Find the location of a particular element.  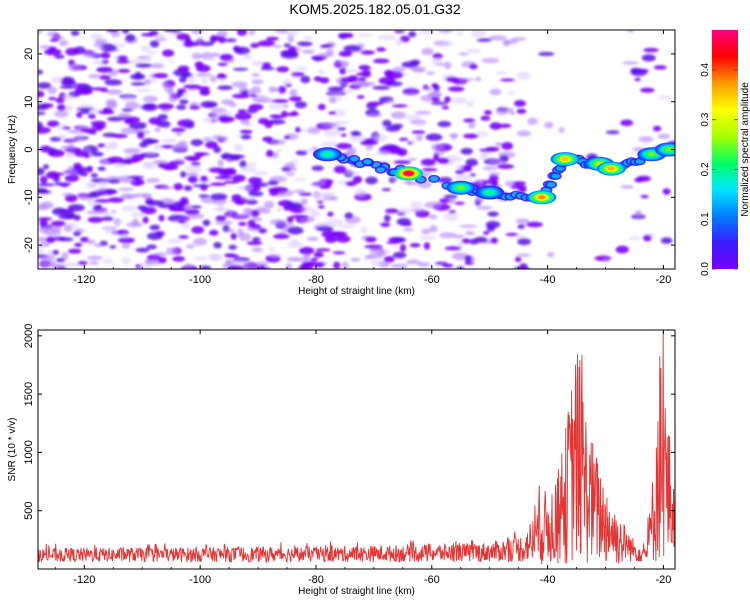

snr-xtick-label: -80 is located at coordinates (316, 580).